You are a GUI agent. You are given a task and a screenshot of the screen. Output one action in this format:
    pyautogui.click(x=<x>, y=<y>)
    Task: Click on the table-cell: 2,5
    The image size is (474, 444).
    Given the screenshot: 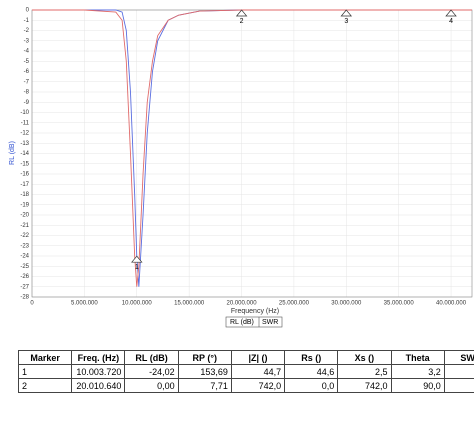 What is the action you would take?
    pyautogui.click(x=364, y=371)
    